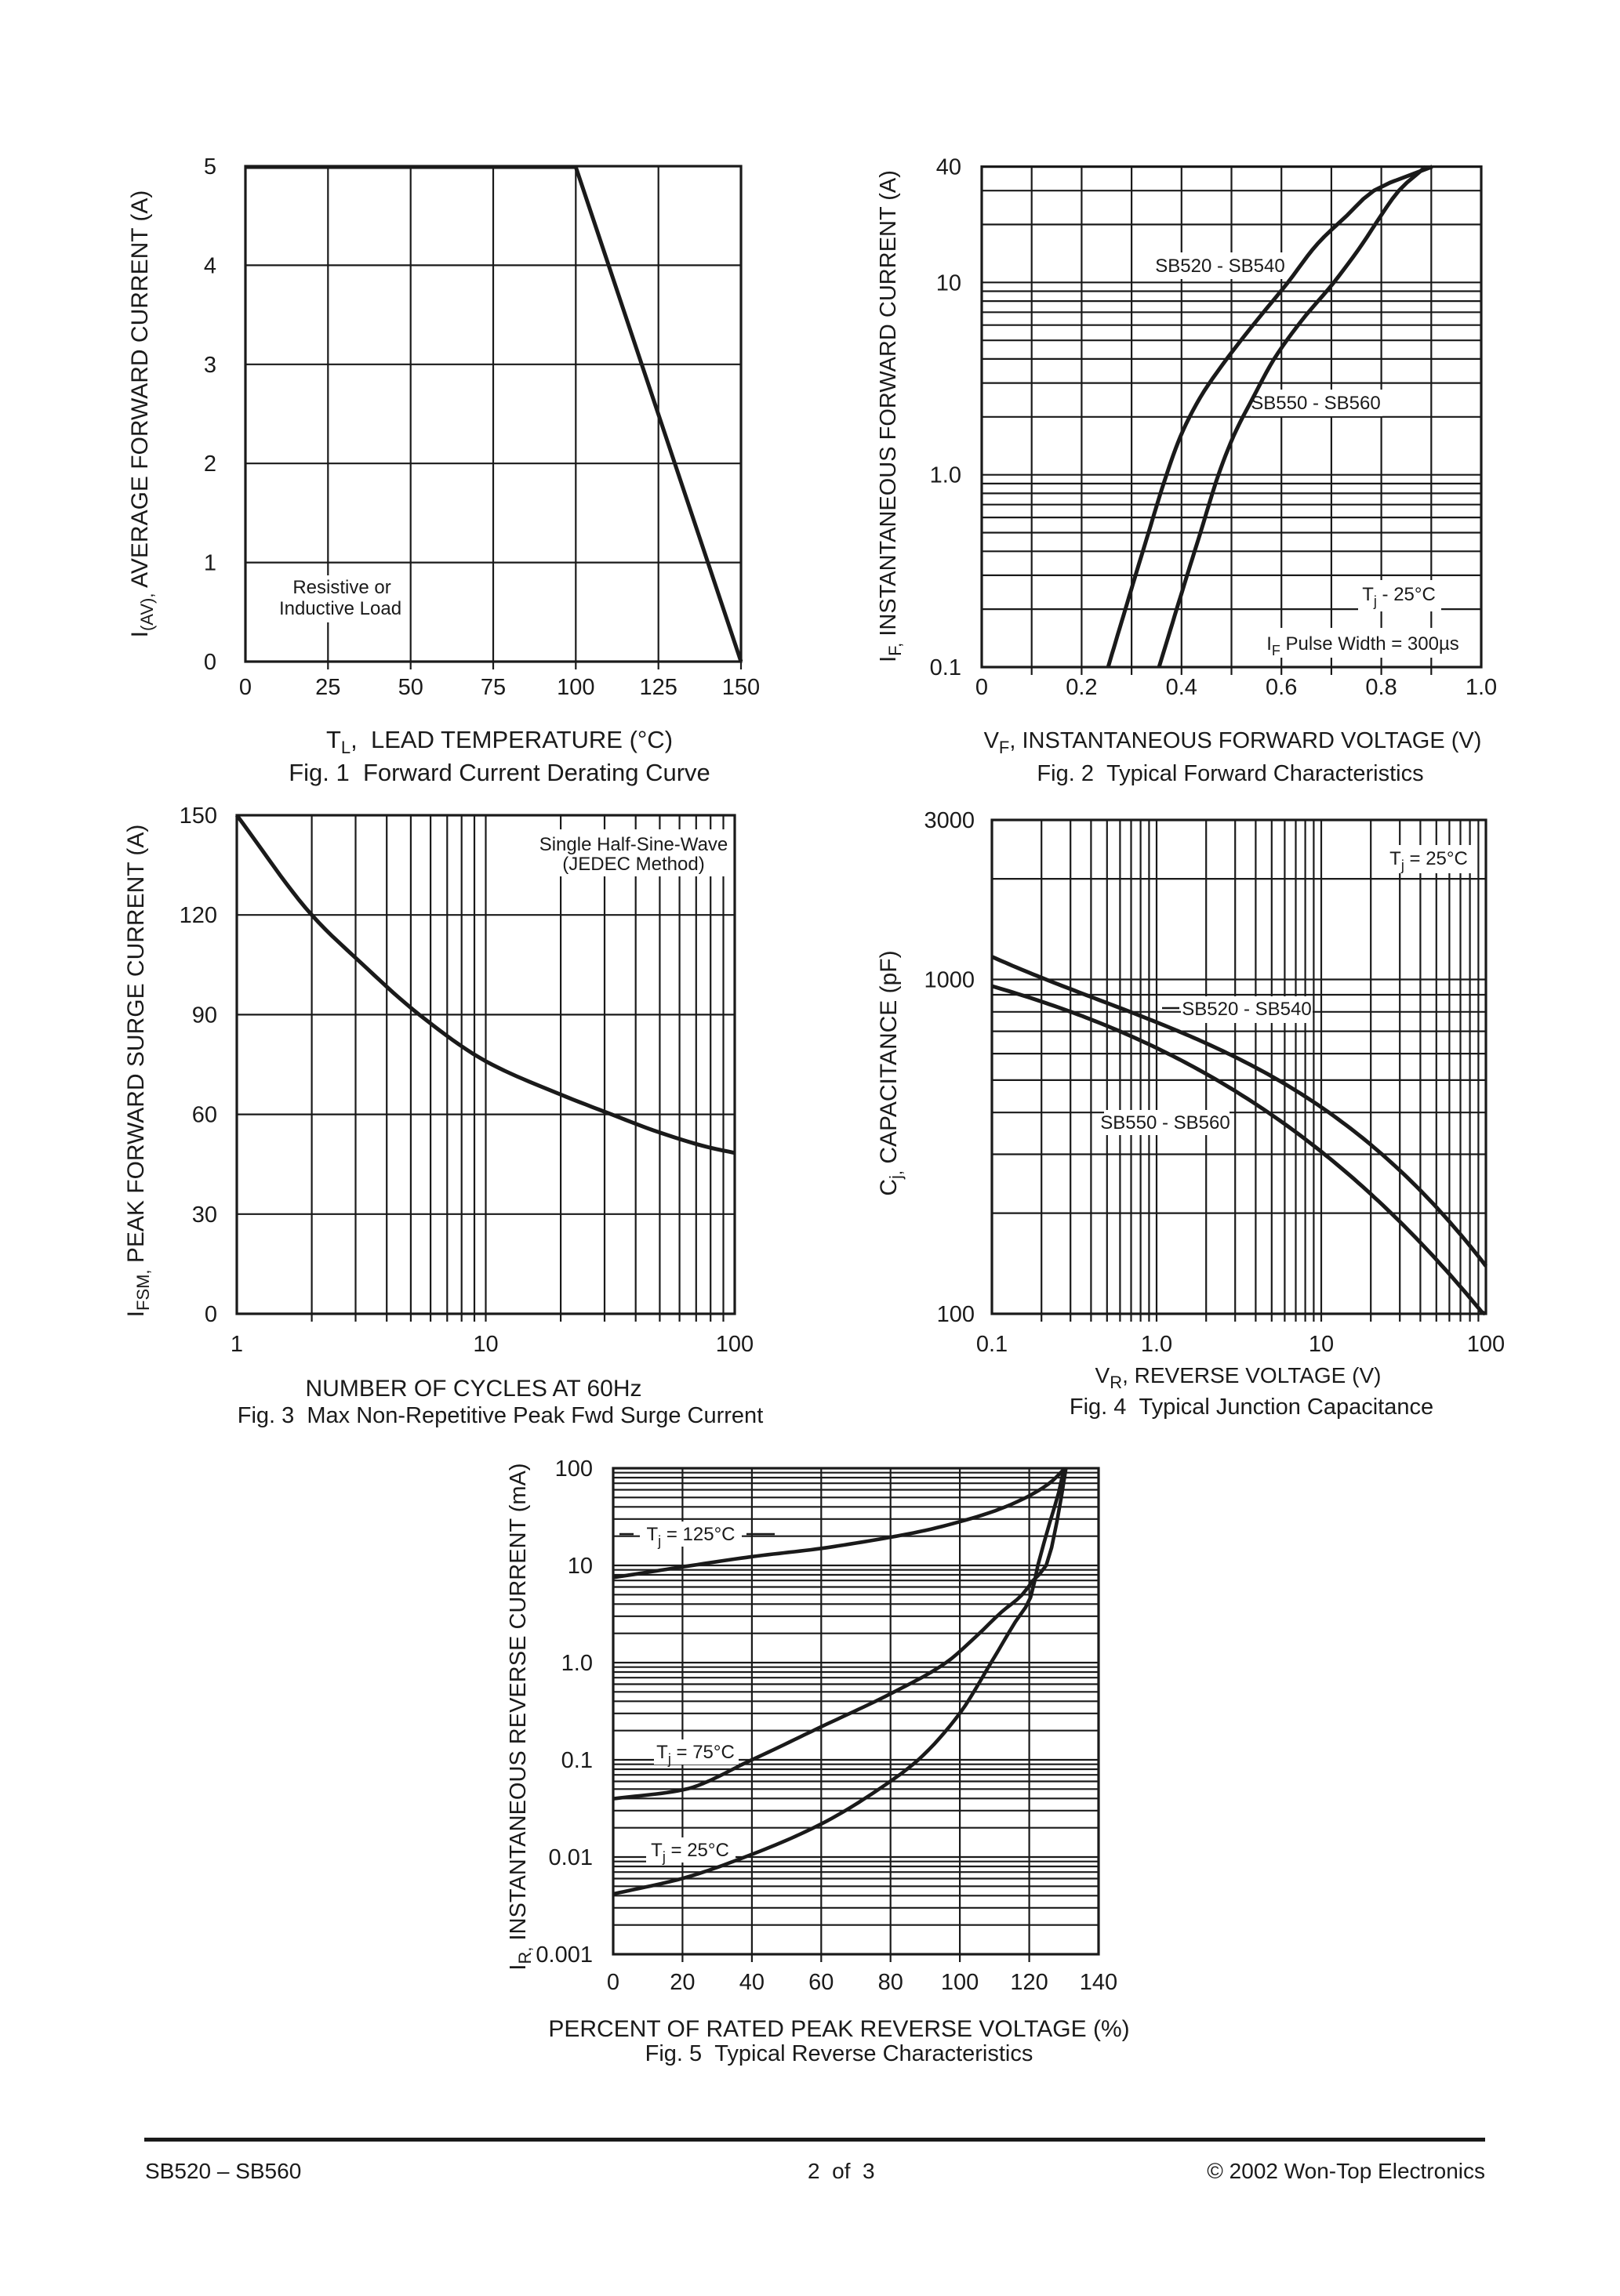 Image resolution: width=1620 pixels, height=2296 pixels. Describe the element at coordinates (327, 687) in the screenshot. I see `svg-text: 25` at that location.